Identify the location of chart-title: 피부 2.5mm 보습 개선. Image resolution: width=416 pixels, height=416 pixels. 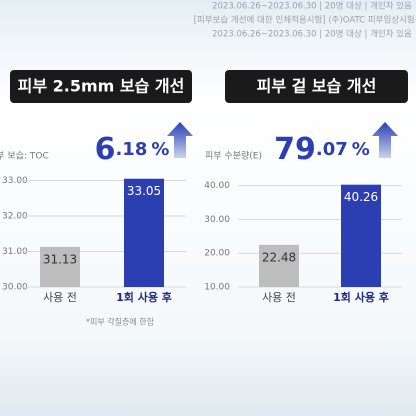
(101, 86).